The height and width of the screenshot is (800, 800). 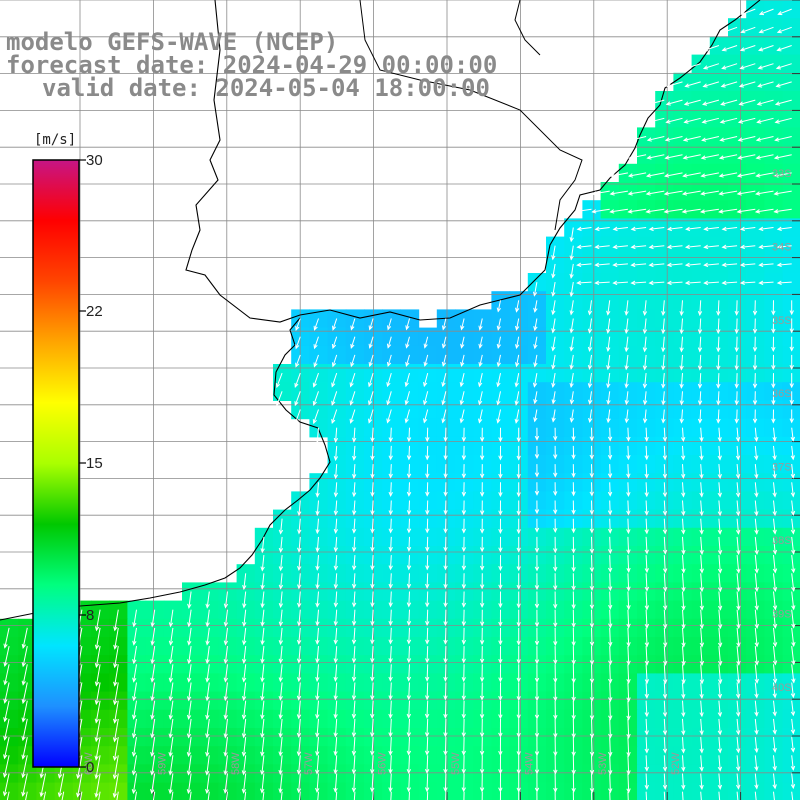 I want to click on colorbar-tick-label: 8, so click(x=90, y=615).